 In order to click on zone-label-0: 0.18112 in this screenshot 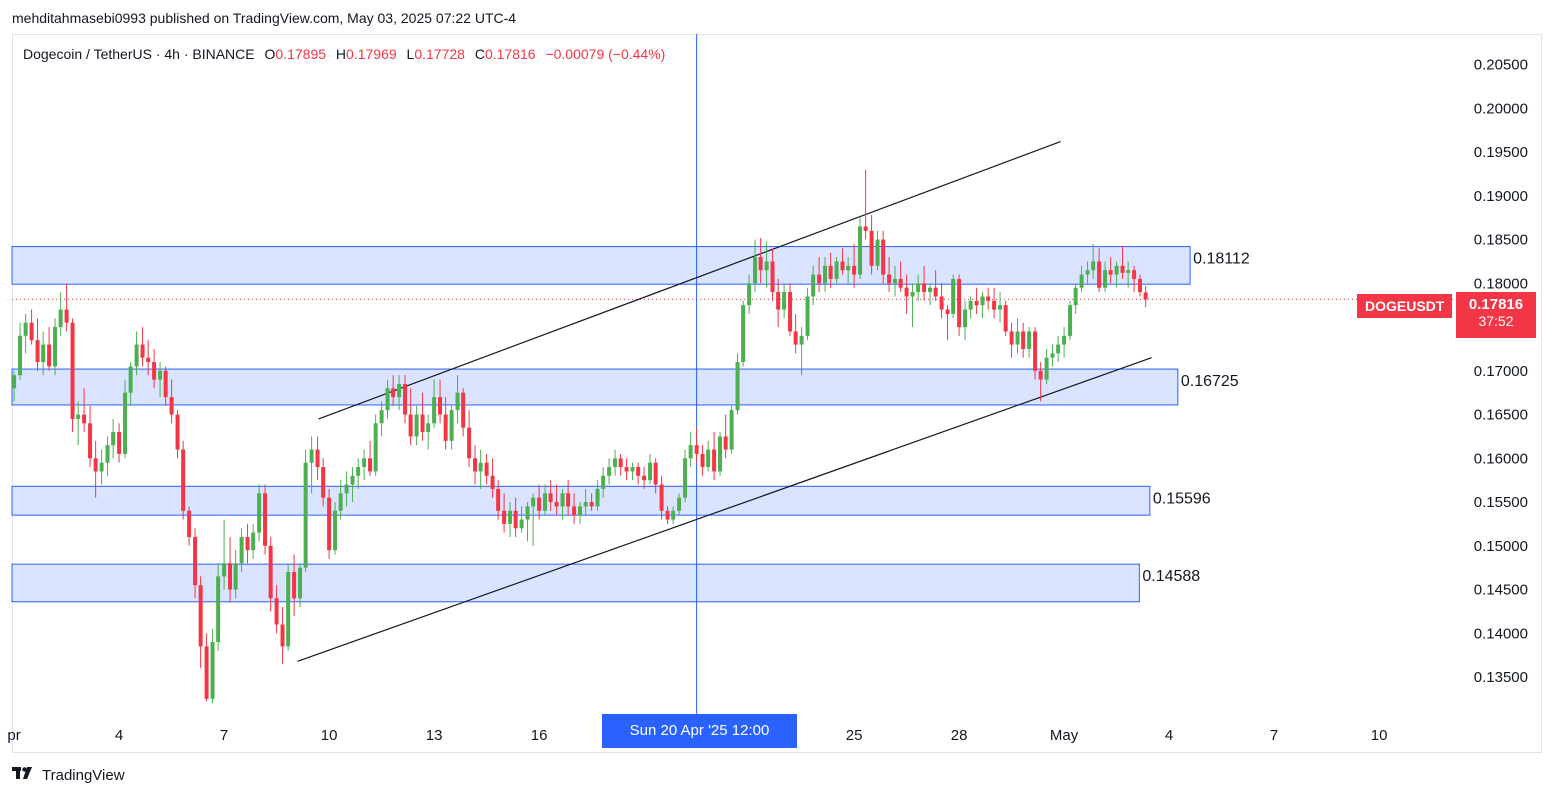, I will do `click(1221, 259)`.